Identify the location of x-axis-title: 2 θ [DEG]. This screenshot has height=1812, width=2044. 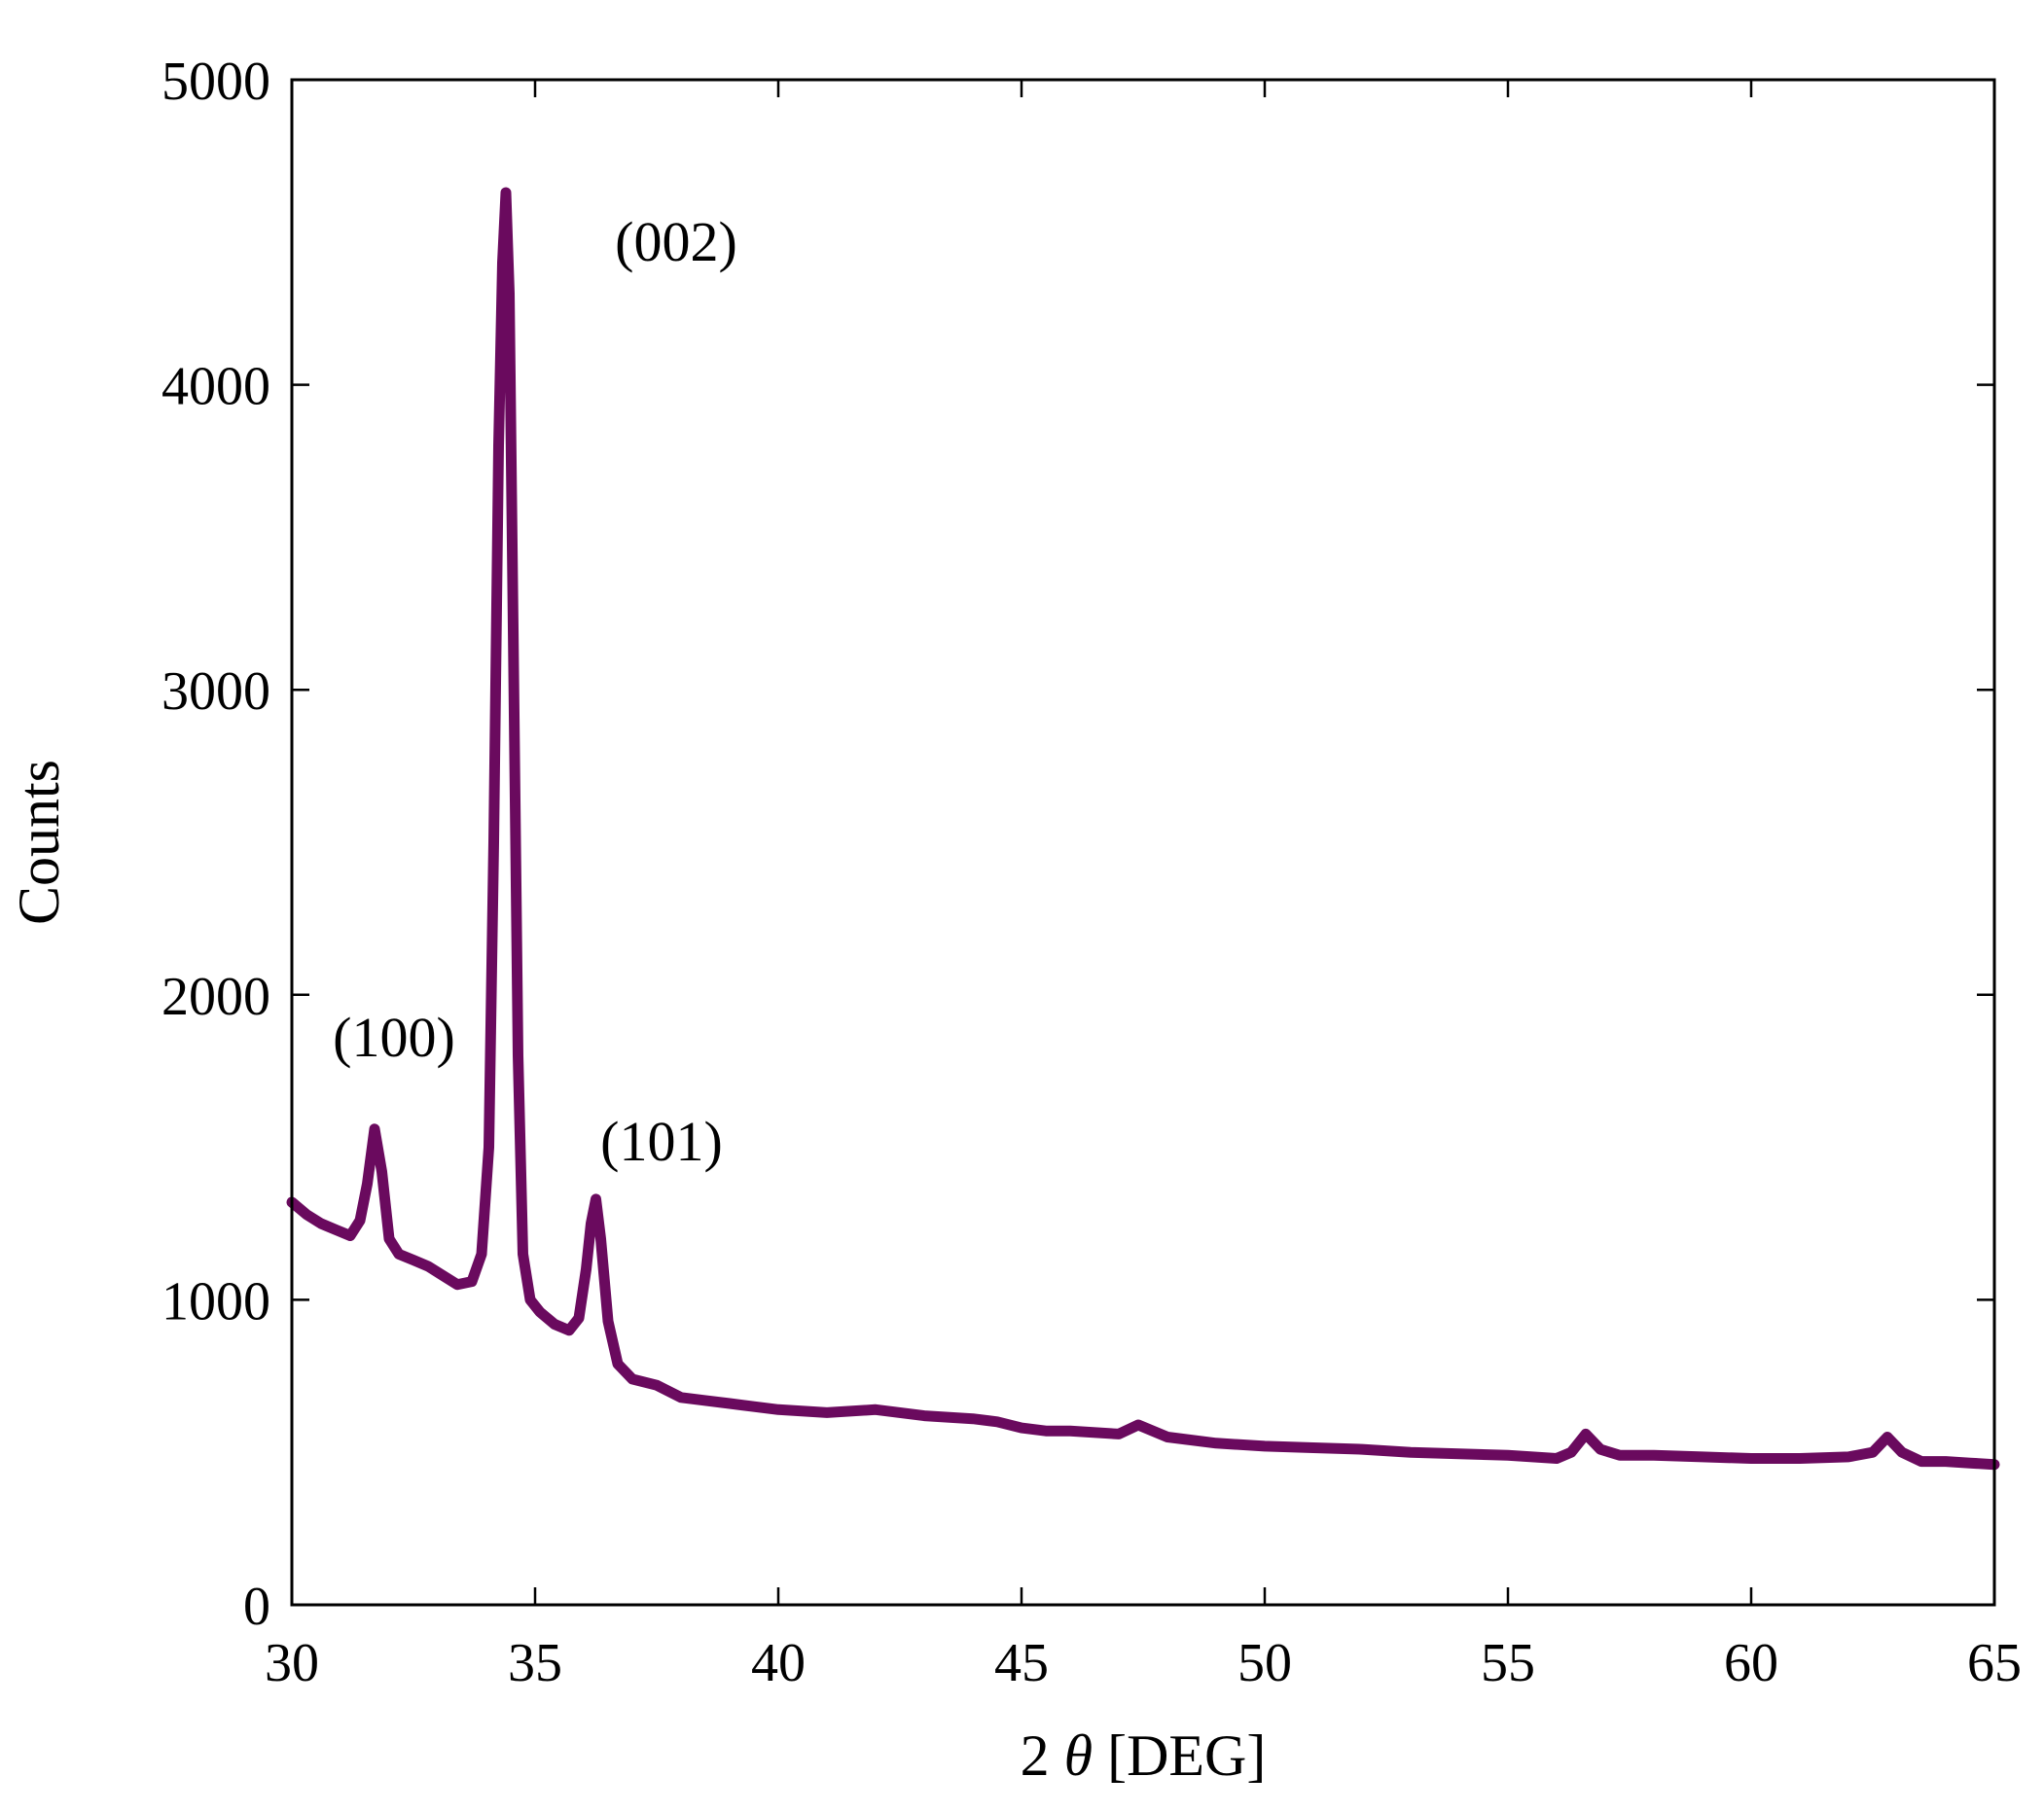
(1144, 1755).